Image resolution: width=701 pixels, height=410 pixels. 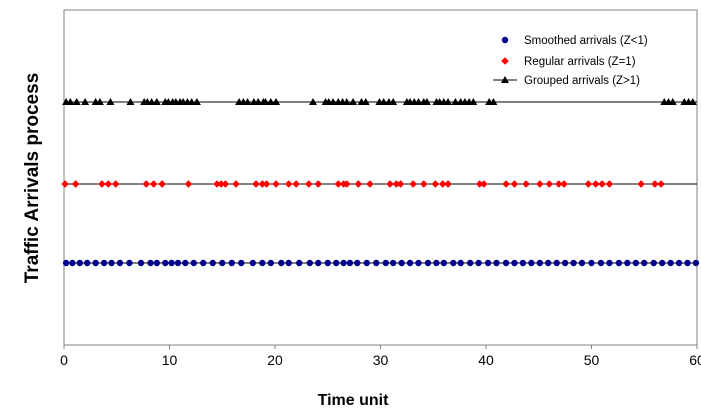 I want to click on x-tick-label: 60, so click(x=695, y=360).